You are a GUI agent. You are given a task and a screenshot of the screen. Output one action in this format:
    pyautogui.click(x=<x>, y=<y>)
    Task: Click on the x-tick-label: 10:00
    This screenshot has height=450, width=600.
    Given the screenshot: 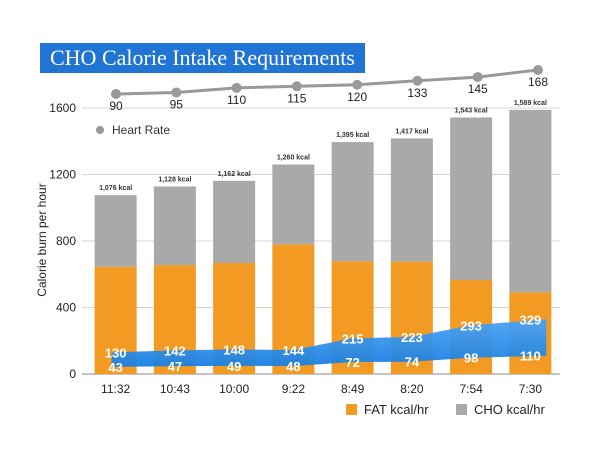 What is the action you would take?
    pyautogui.click(x=234, y=389)
    